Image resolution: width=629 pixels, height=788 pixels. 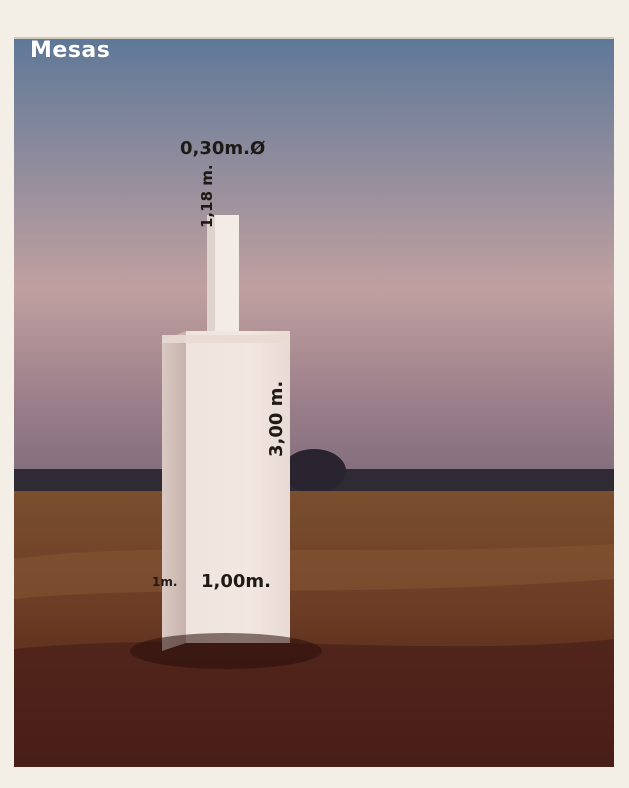 I want to click on page-title: Mesas, so click(x=70, y=50).